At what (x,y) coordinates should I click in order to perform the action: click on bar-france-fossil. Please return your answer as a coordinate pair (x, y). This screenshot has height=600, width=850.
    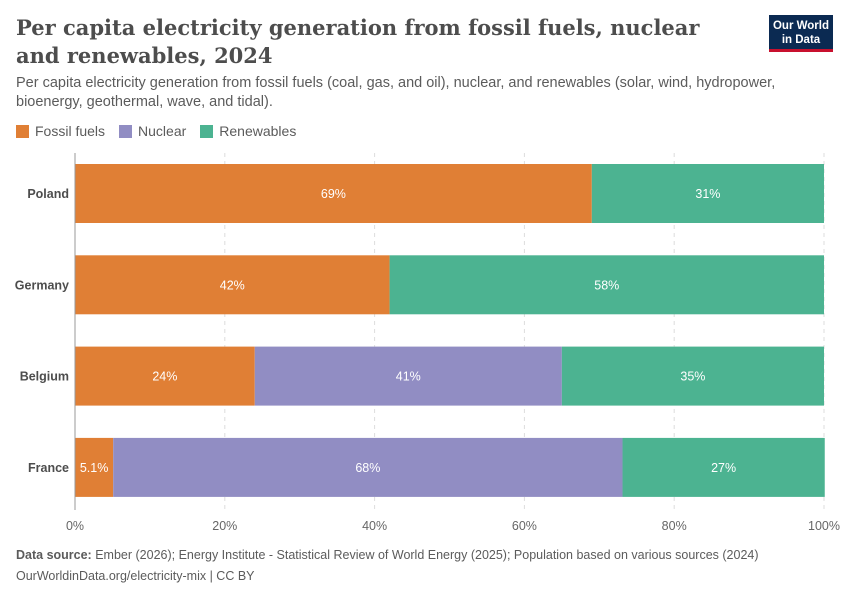
    Looking at the image, I should click on (94, 467).